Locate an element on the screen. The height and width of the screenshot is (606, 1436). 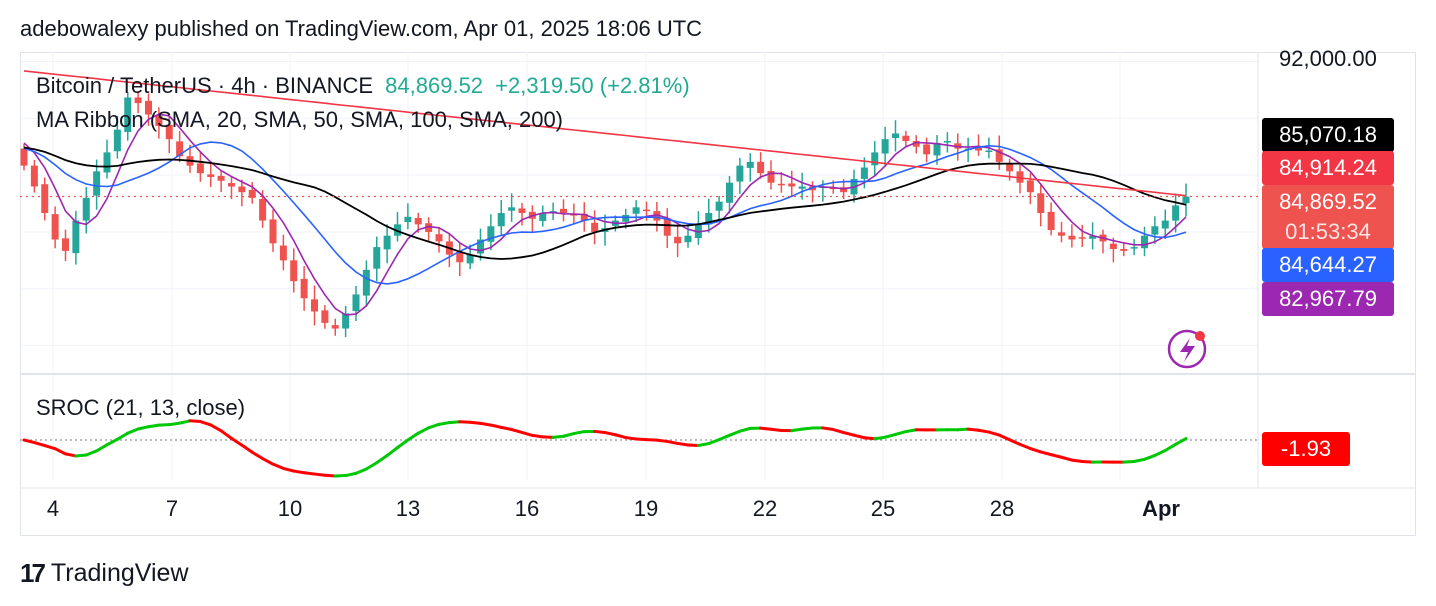
x-tick: Apr is located at coordinates (1161, 508).